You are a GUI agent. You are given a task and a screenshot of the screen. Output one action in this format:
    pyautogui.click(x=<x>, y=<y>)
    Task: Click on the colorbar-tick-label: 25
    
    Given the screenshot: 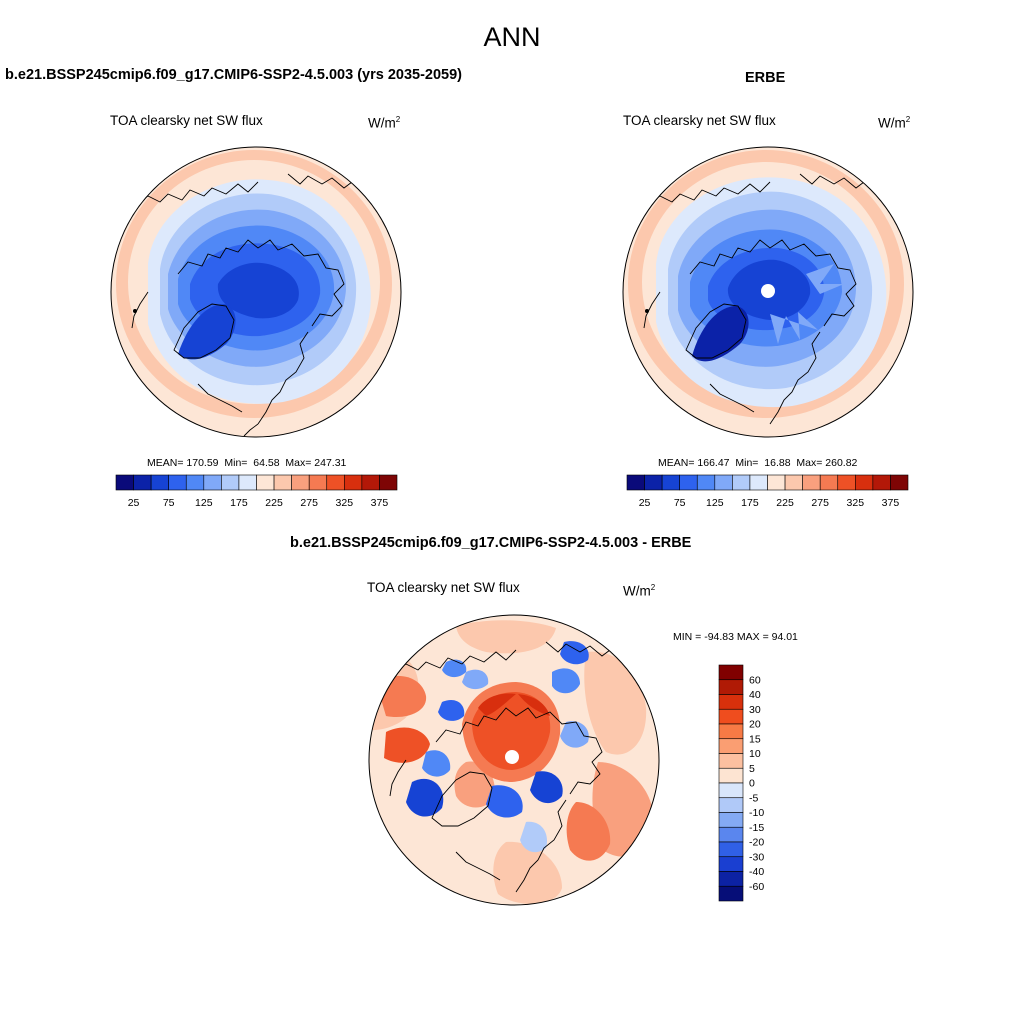 What is the action you would take?
    pyautogui.click(x=134, y=503)
    